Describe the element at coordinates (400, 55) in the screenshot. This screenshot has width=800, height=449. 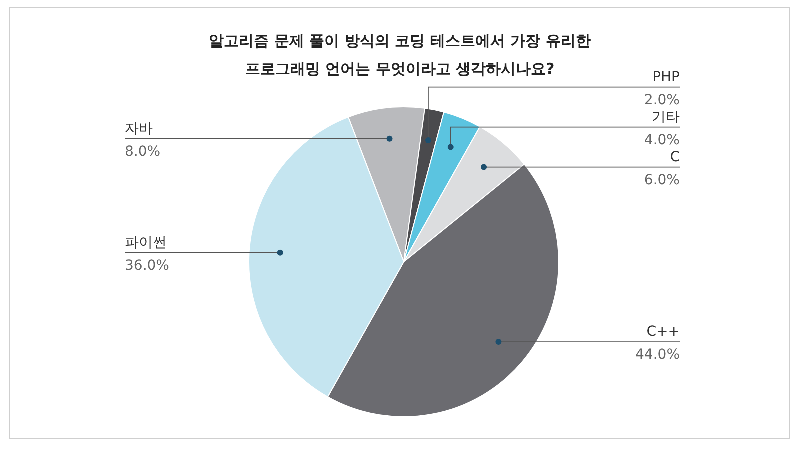
I see `chart-title: 알고리즘 문제 풀이 방식의 코딩 테스트에서 가장 유리한 프로그래밍 언어는 무엇이라고 생각하시나요?` at that location.